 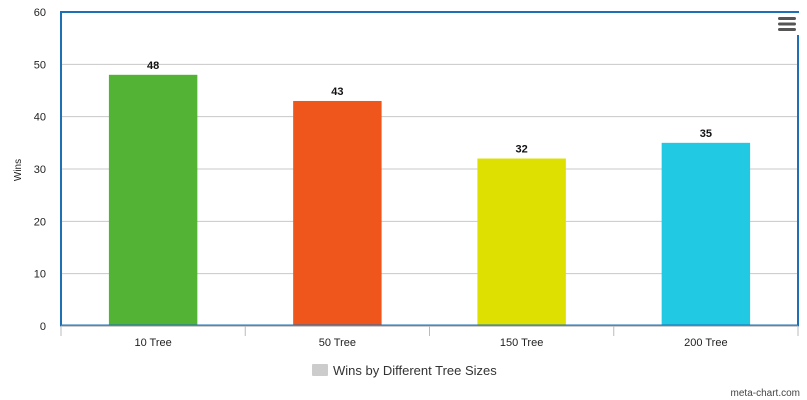 What do you see at coordinates (705, 343) in the screenshot?
I see `x-tick-label: 200 Tree` at bounding box center [705, 343].